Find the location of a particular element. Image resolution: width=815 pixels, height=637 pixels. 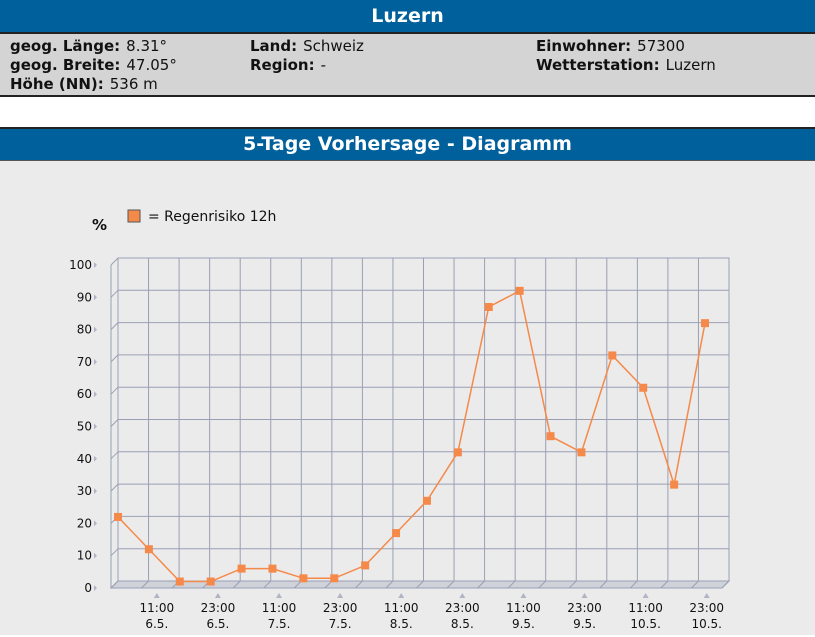

country-label: Land: is located at coordinates (274, 46).